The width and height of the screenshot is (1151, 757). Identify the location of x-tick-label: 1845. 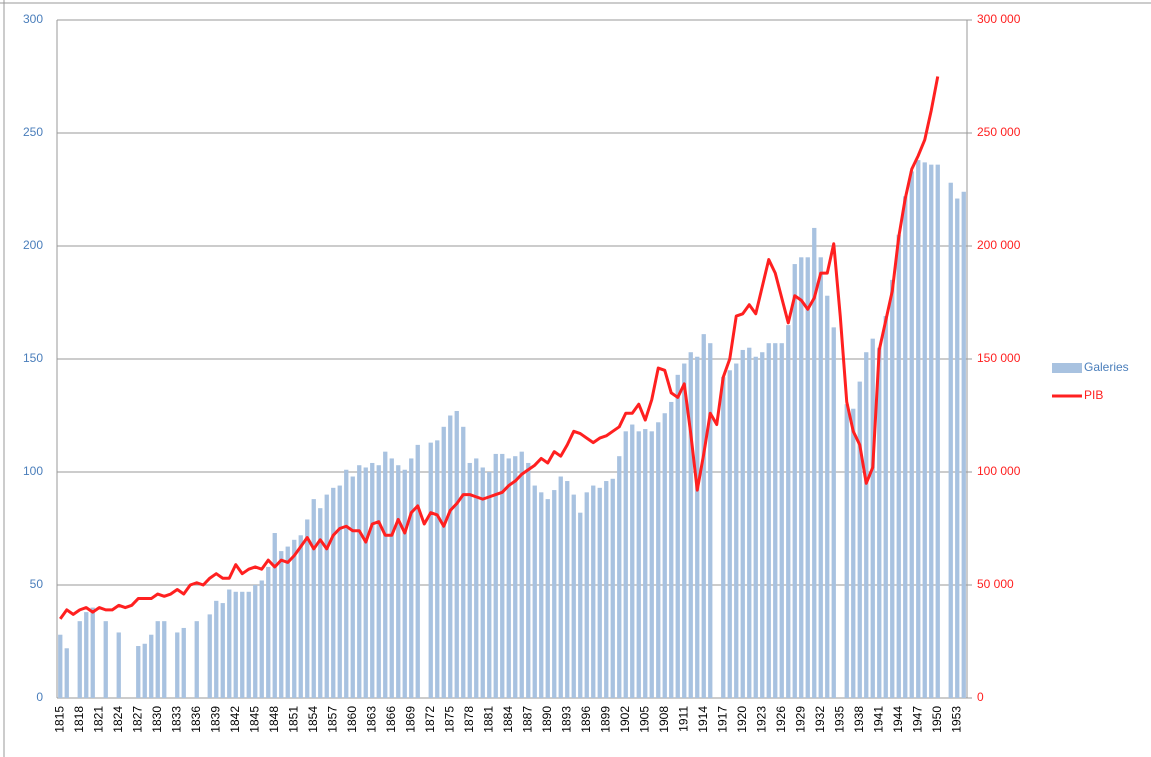
(254, 719).